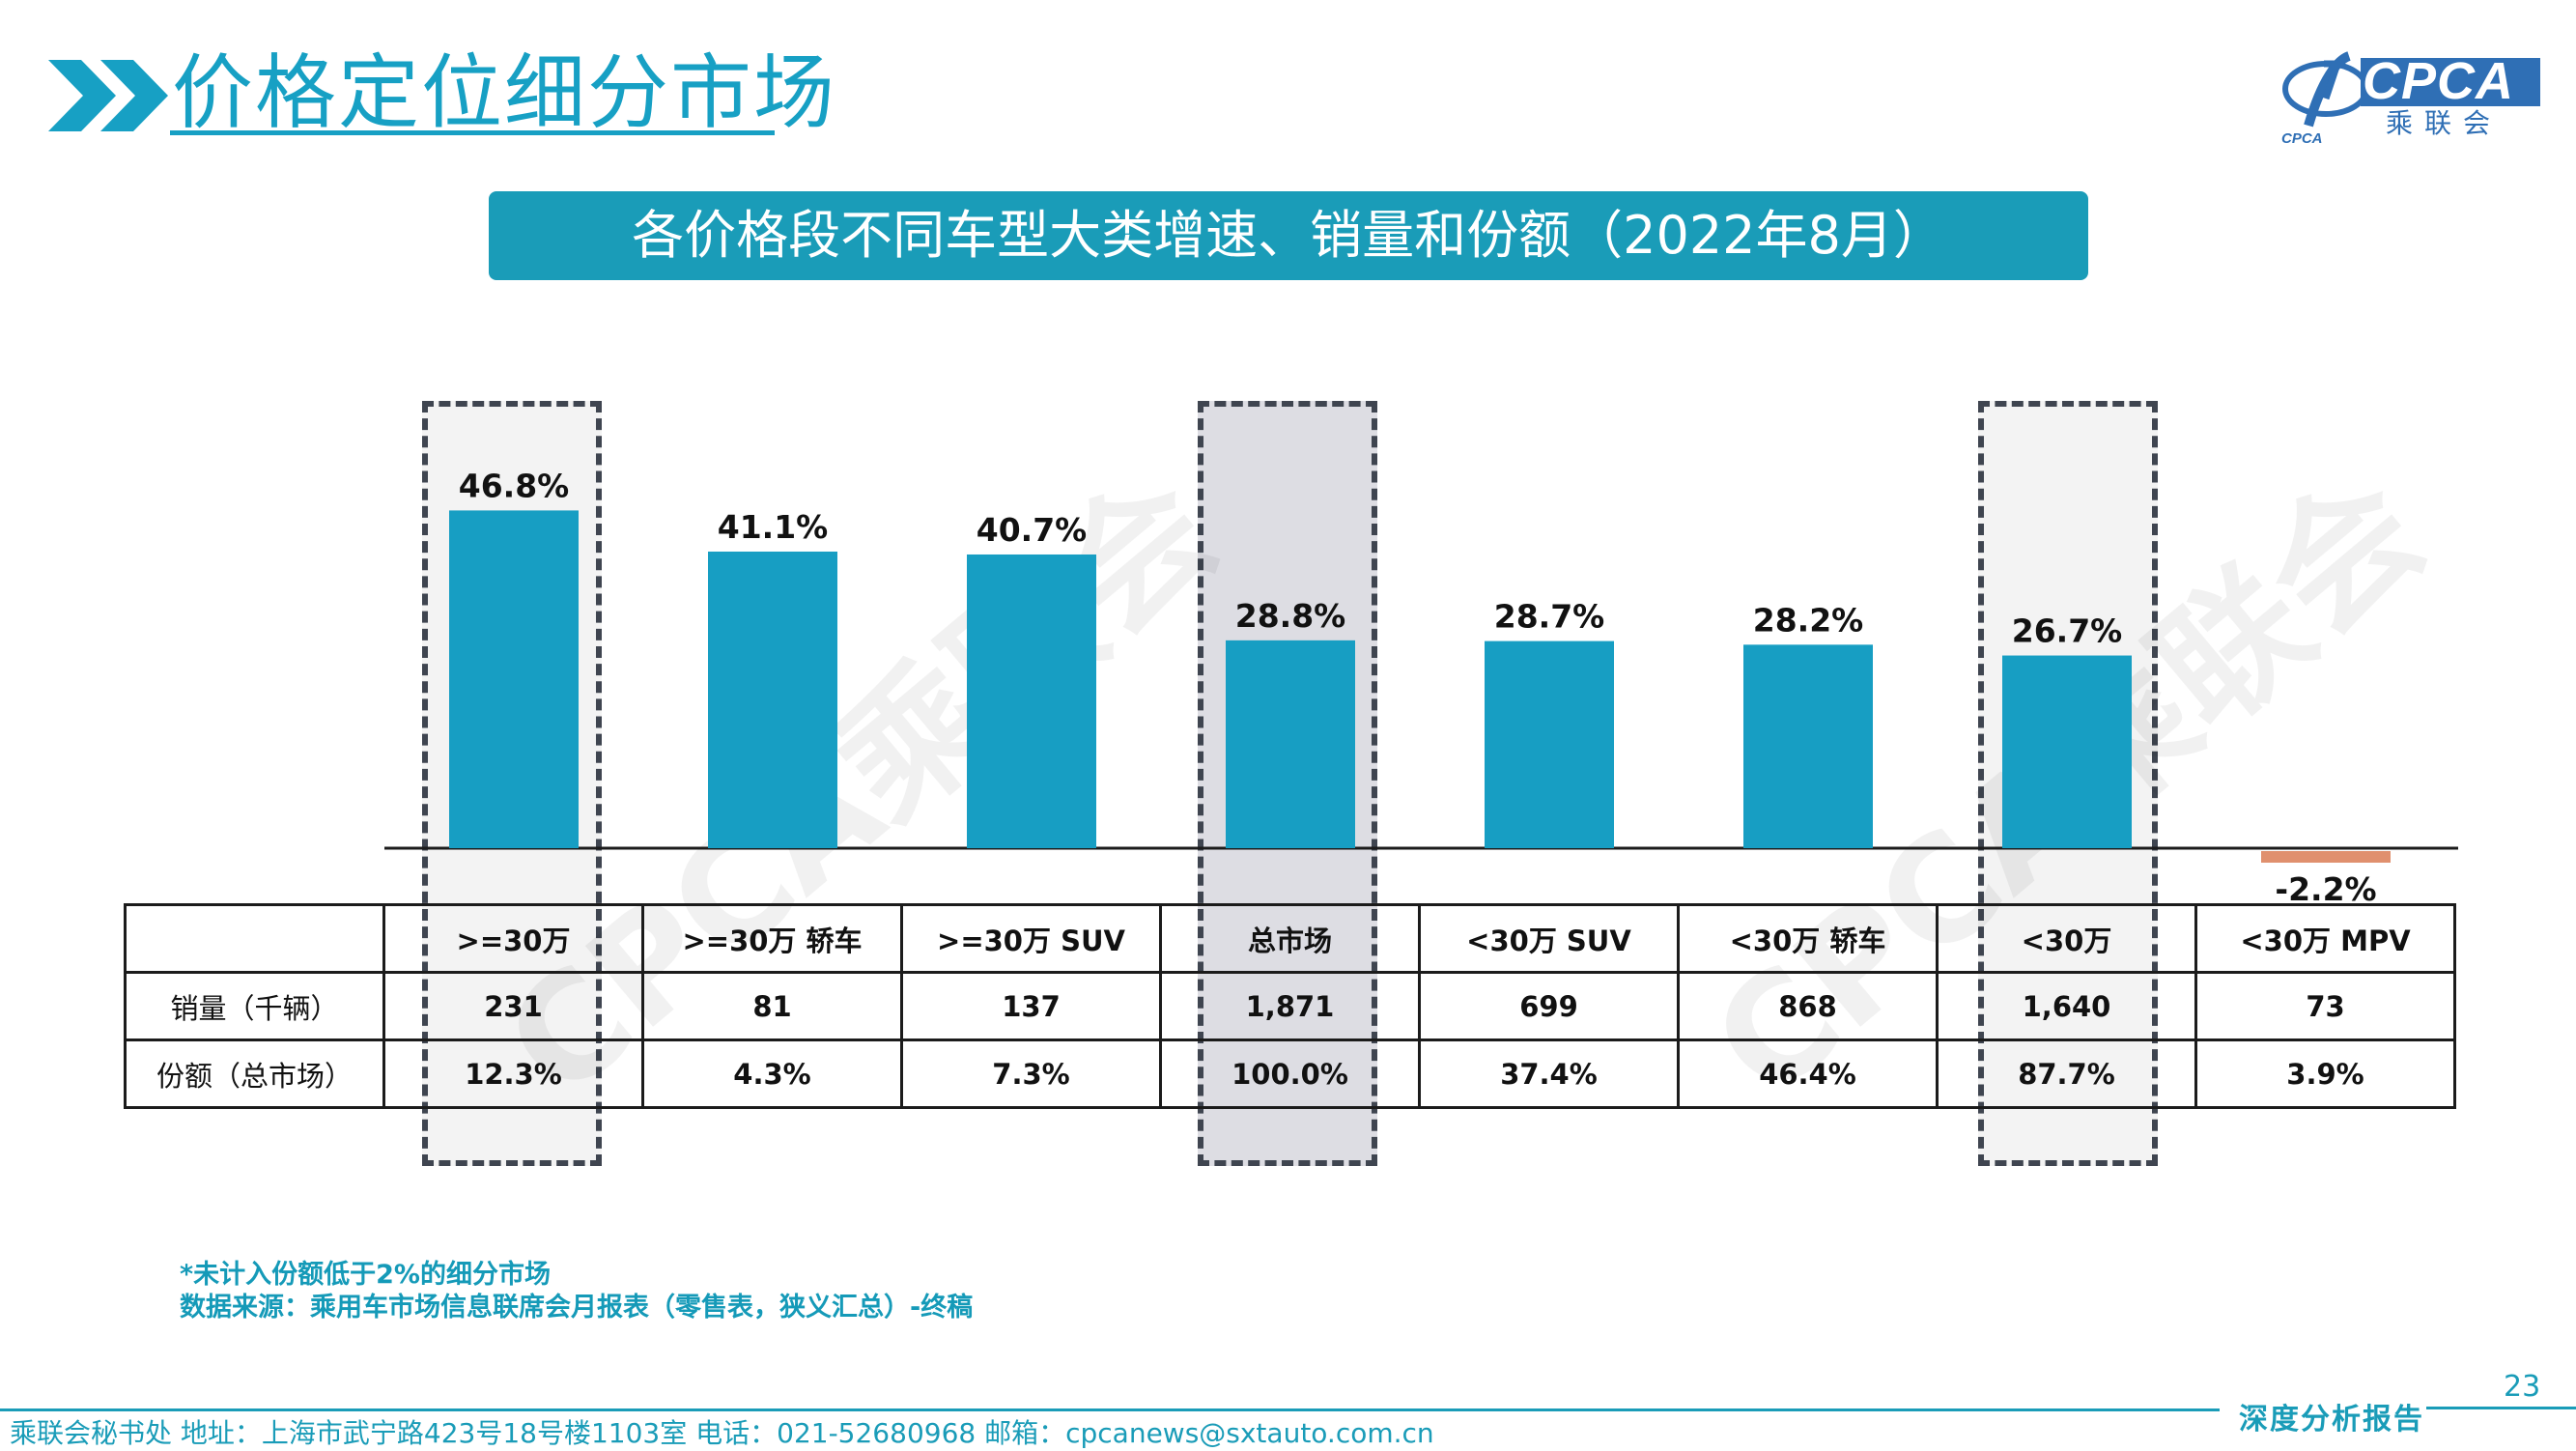 The width and height of the screenshot is (2576, 1451). Describe the element at coordinates (1549, 617) in the screenshot. I see `bar-value-label: 28.7%` at that location.